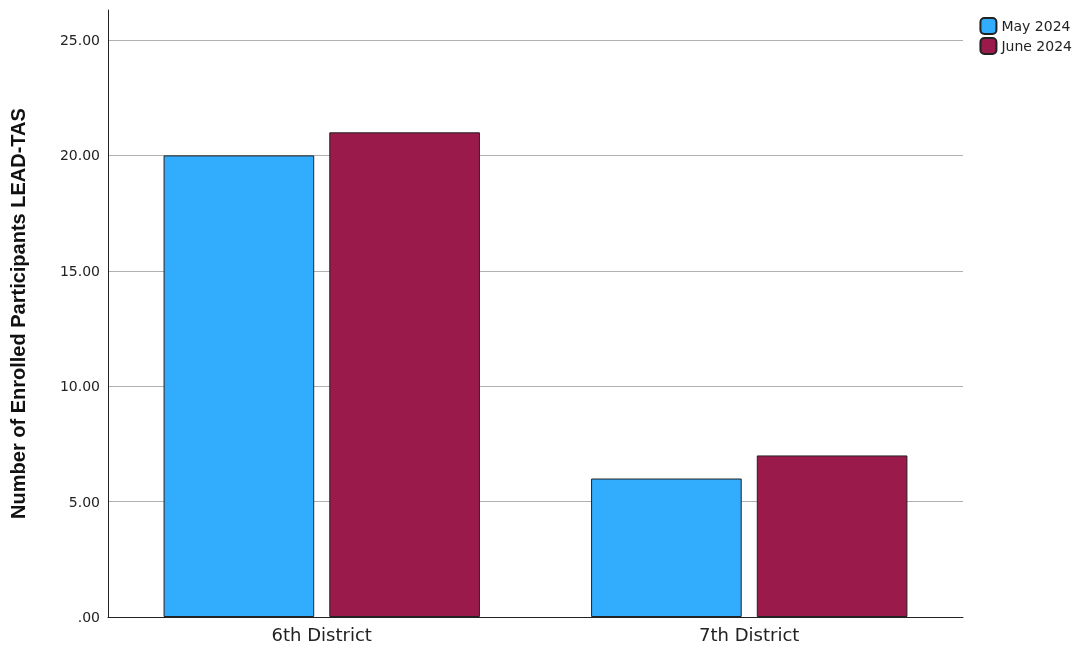  Describe the element at coordinates (88, 617) in the screenshot. I see `y-tick-label: .00` at that location.